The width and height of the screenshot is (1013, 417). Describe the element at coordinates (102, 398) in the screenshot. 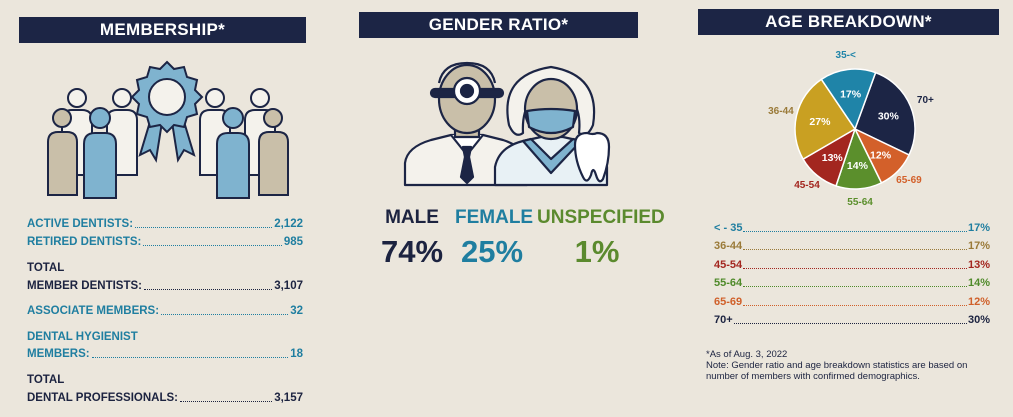

I see `total-professionals-label: DENTAL PROFESSIONALS:` at that location.